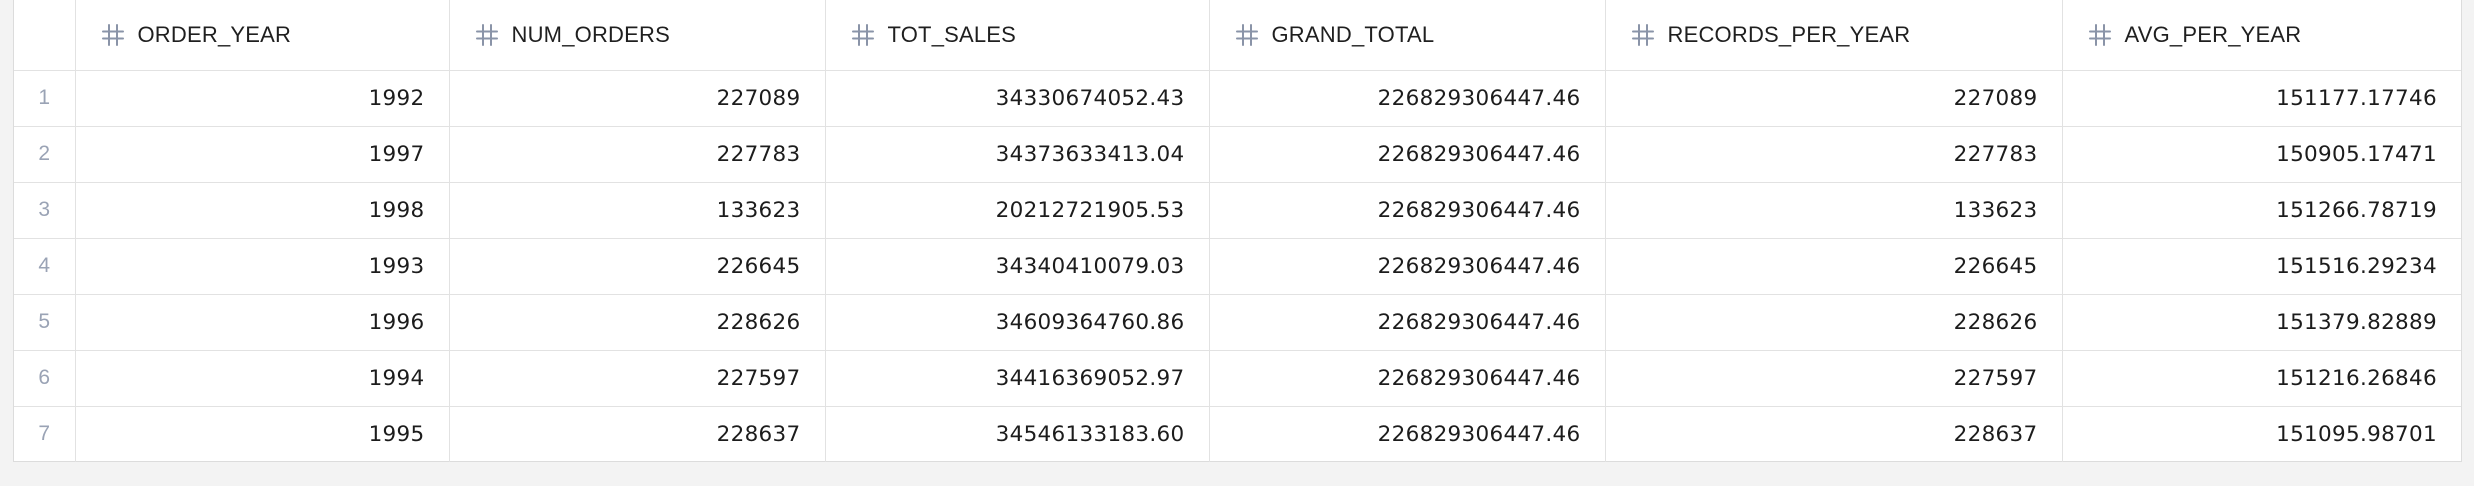 This screenshot has width=2474, height=486. I want to click on table-cell: 20212721905.53, so click(1017, 210).